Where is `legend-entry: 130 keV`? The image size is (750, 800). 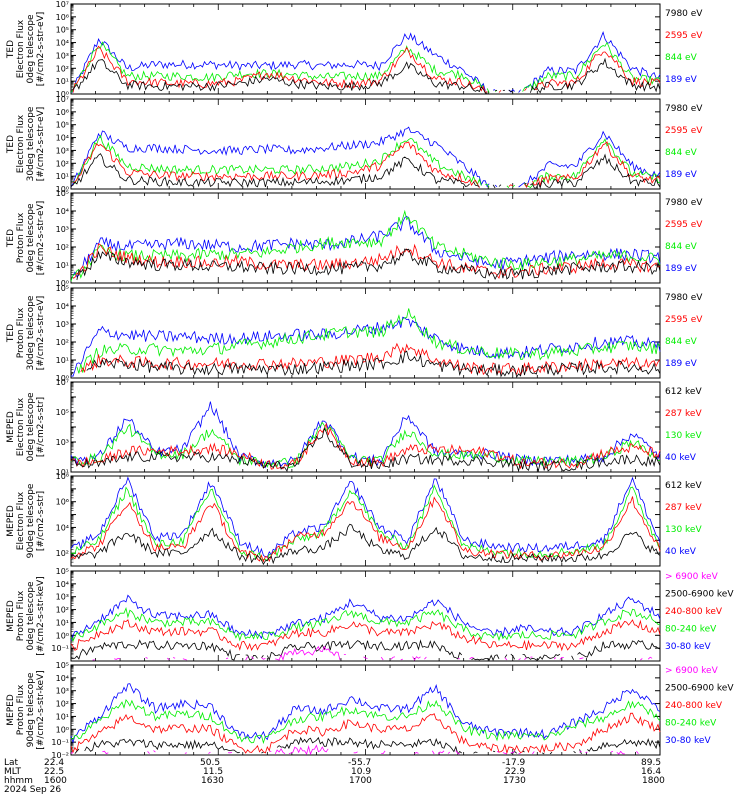
legend-entry: 130 keV is located at coordinates (683, 530).